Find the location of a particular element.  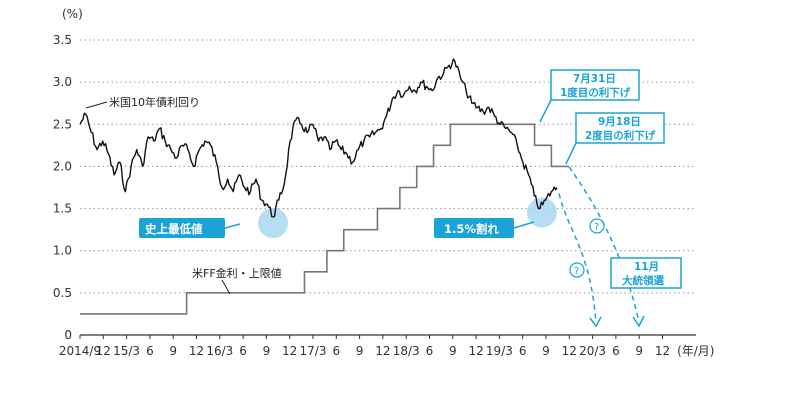

series-label-1-leader is located at coordinates (96, 105).